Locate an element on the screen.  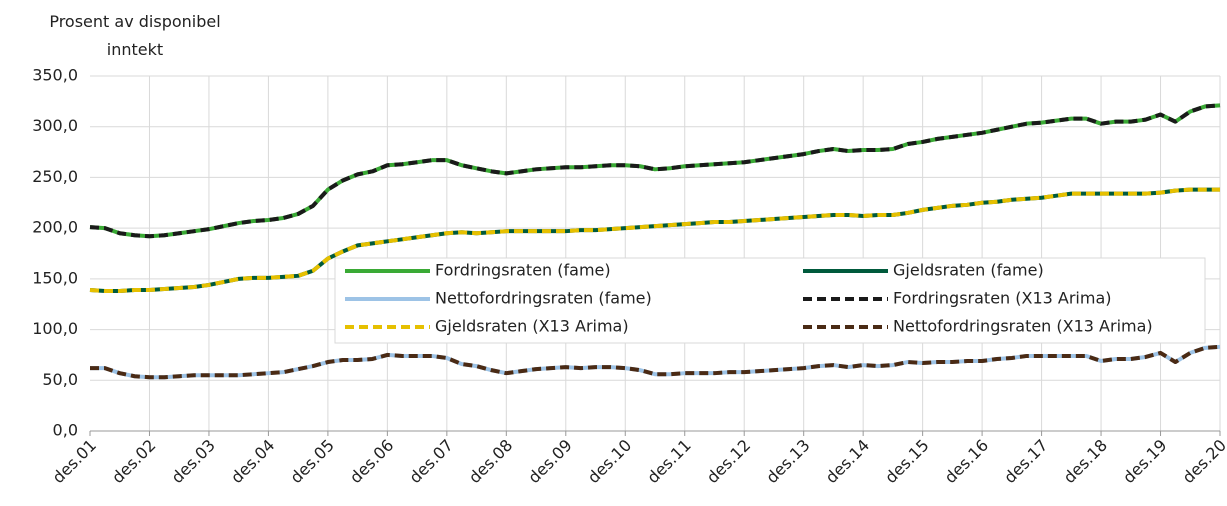
y-tick-label: 100,0 is located at coordinates (55, 328).